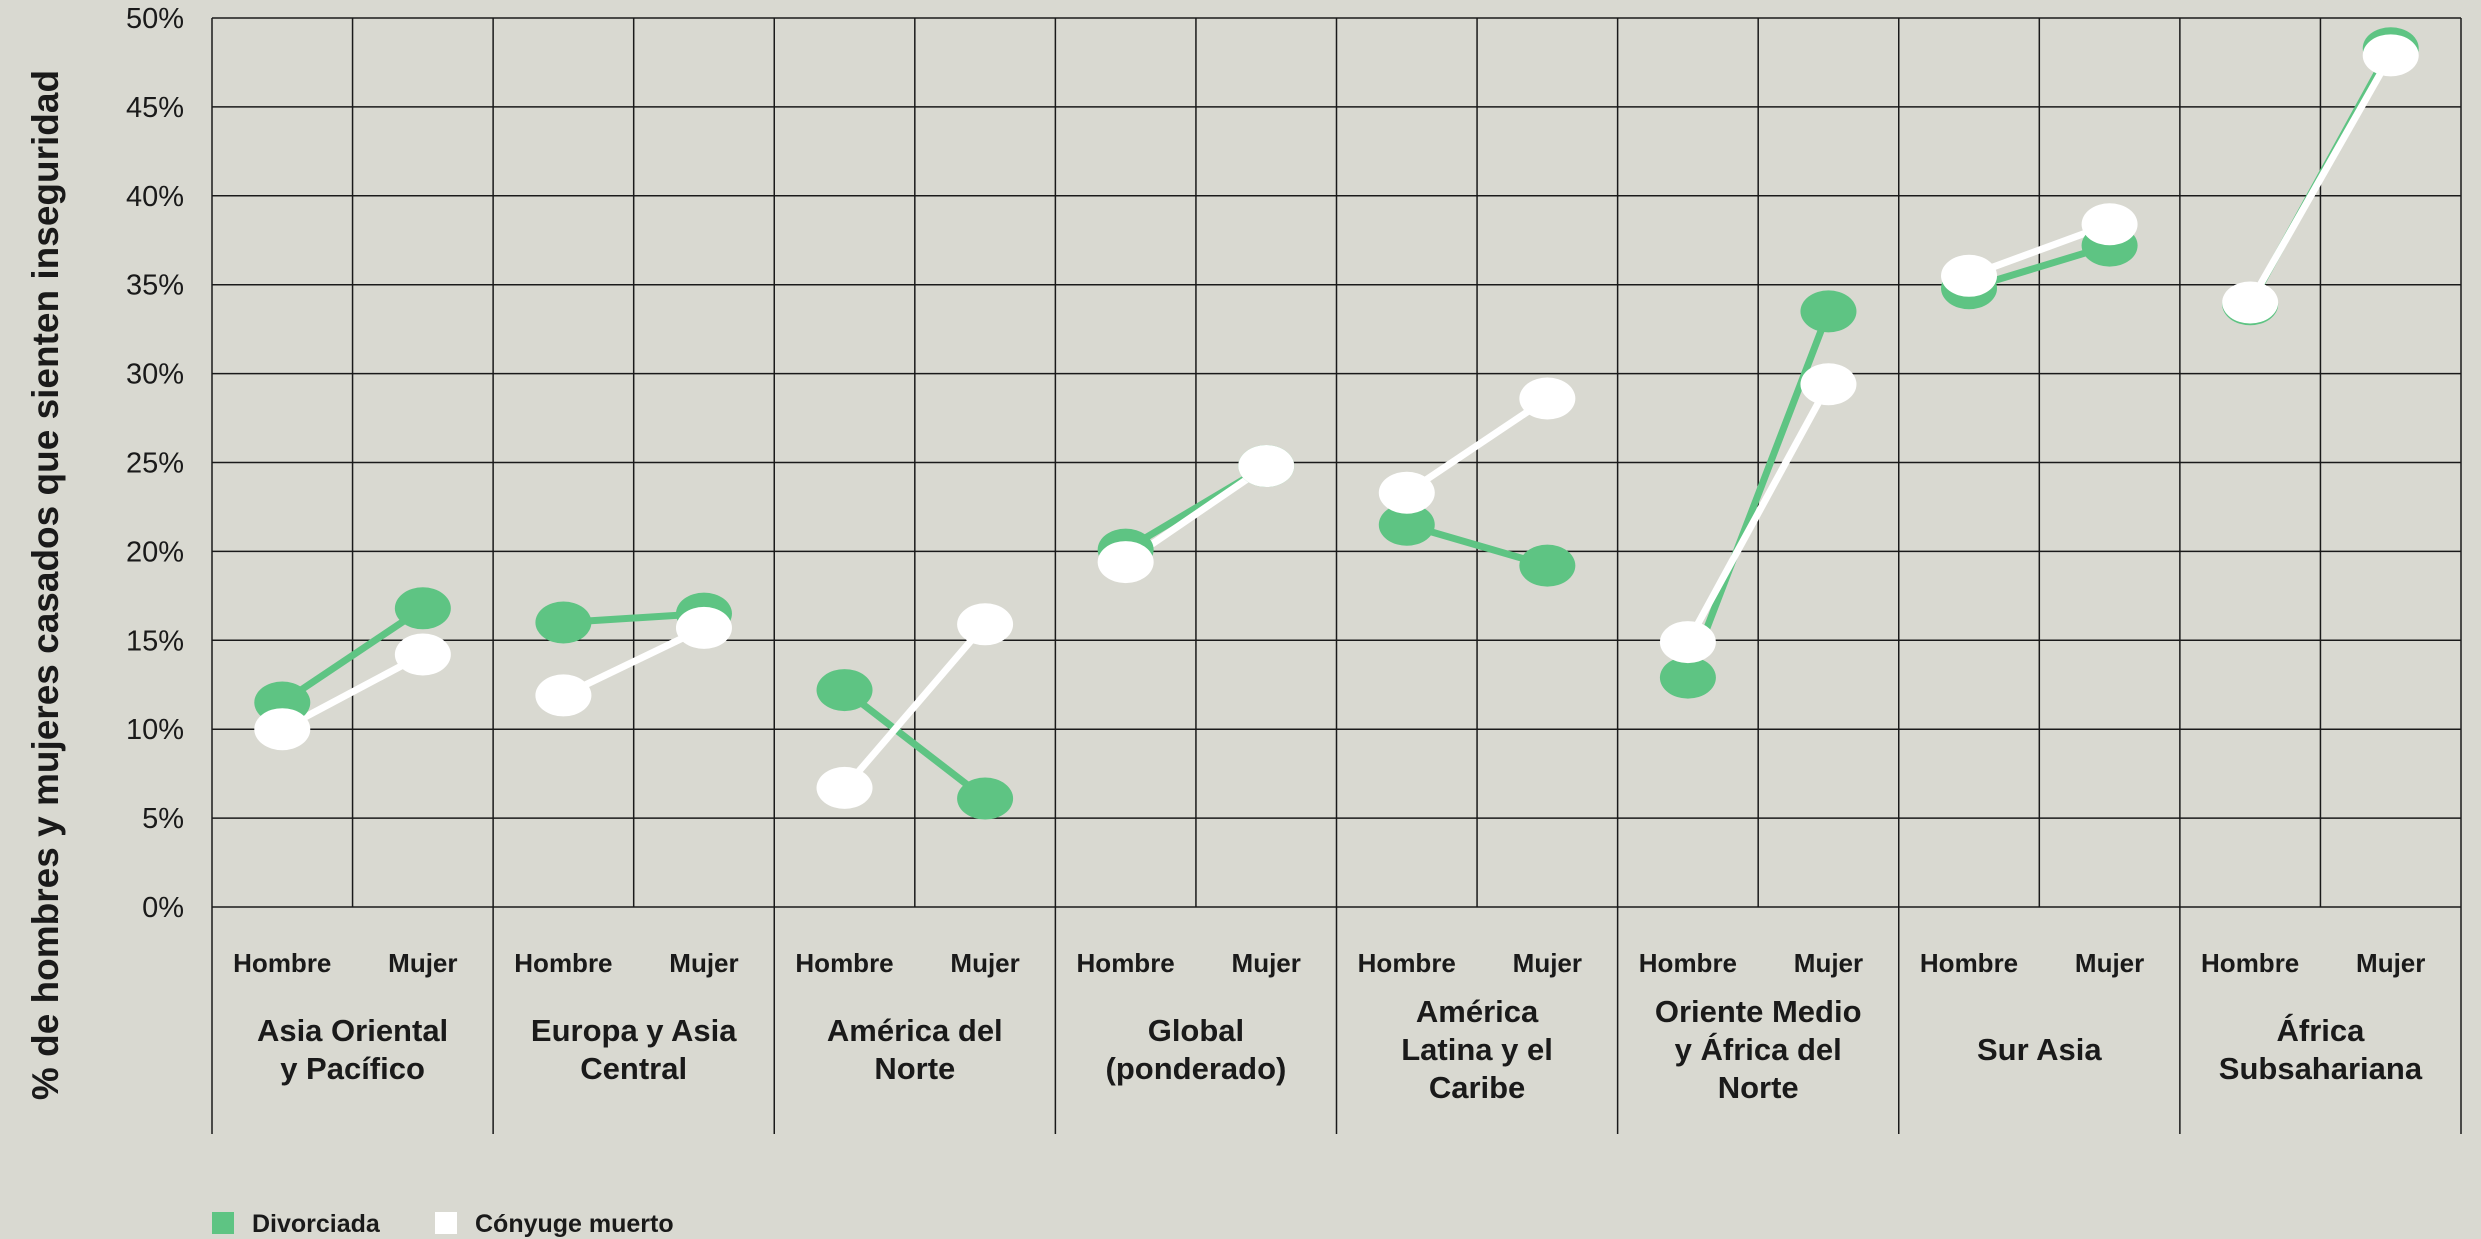 The height and width of the screenshot is (1239, 2481). I want to click on y-tick-labels: 0% 5% 10% 15% 20% 25% 30% 35% 40% 45% 50%, so click(155, 463).